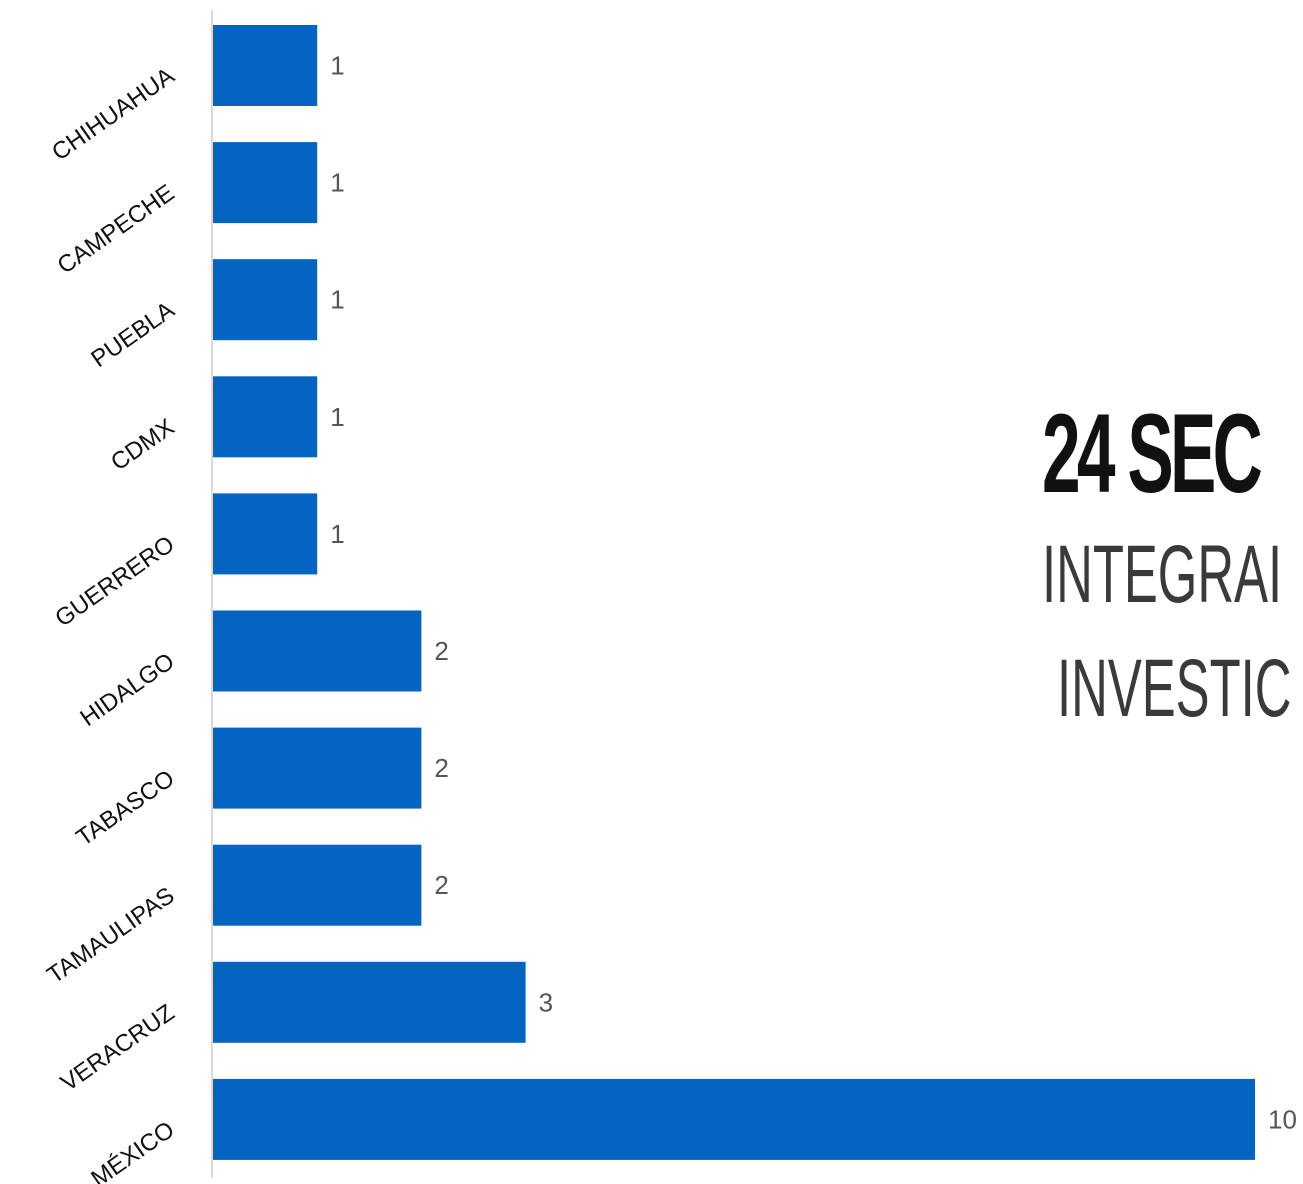  What do you see at coordinates (546, 1002) in the screenshot?
I see `value-label-veracruz: 3` at bounding box center [546, 1002].